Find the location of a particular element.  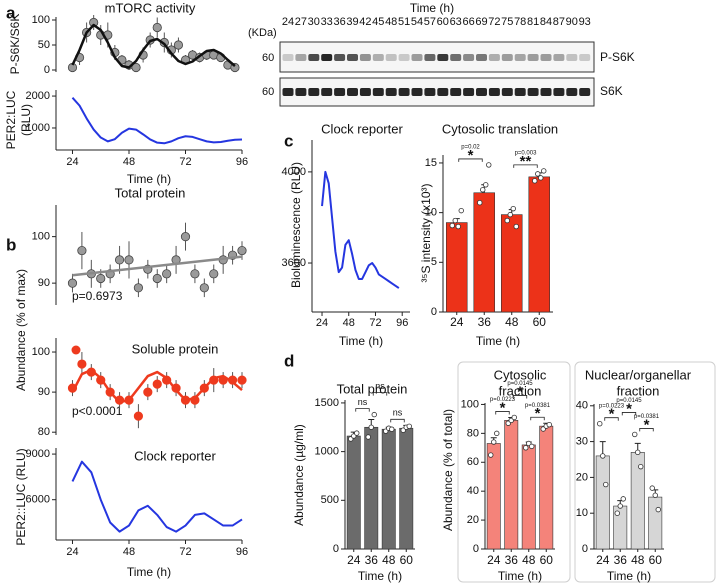

y-axis-label: ³⁵S intensity (x10³) is located at coordinates (426, 232).